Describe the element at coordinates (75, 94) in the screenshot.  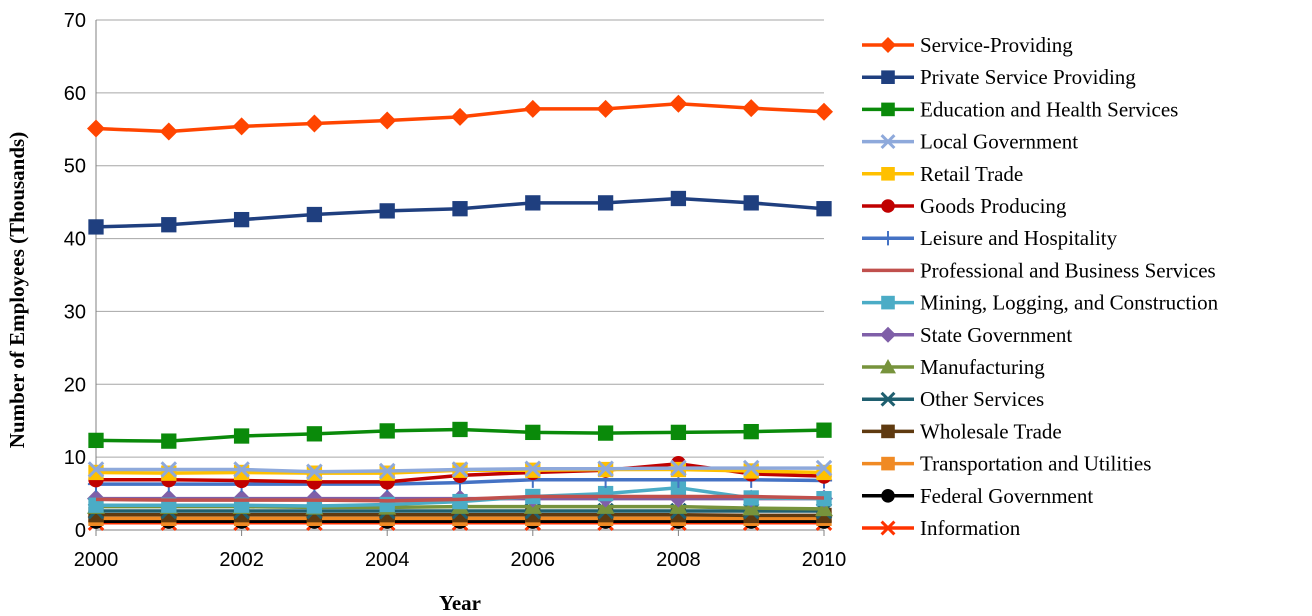
I see `y-tick-label: 60` at that location.